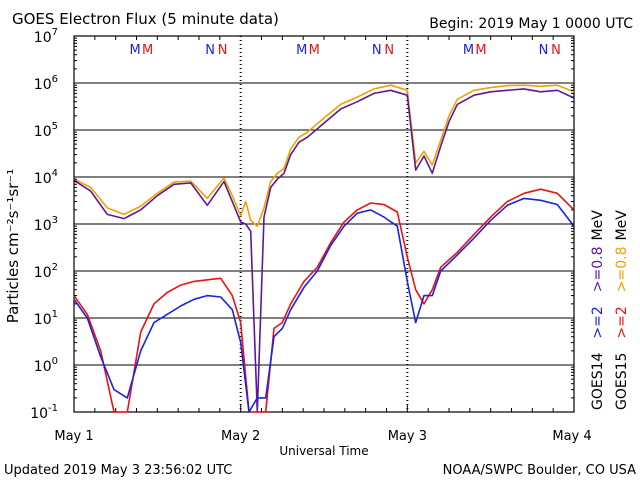 Image resolution: width=640 pixels, height=480 pixels. What do you see at coordinates (46, 224) in the screenshot?
I see `y-tick-label: 10³` at bounding box center [46, 224].